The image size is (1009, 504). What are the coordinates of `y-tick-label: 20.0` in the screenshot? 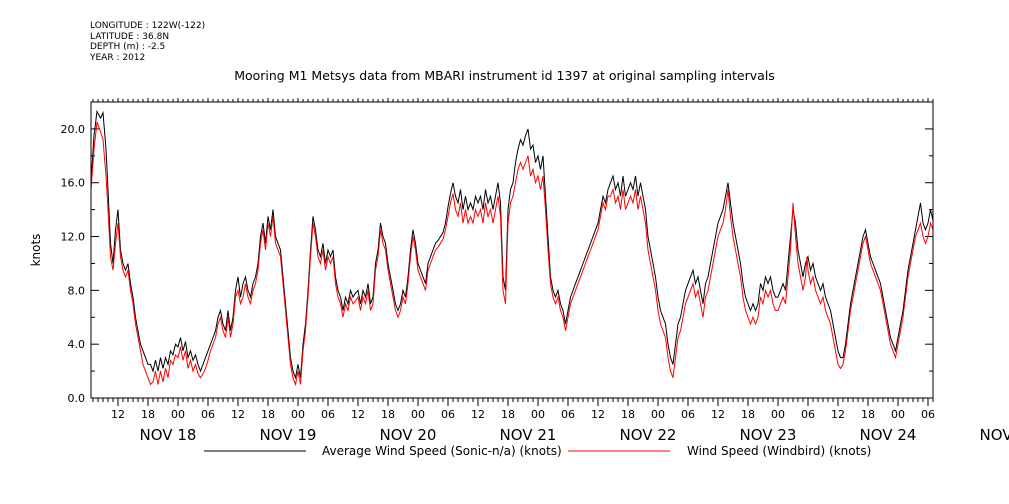 It's located at (73, 129).